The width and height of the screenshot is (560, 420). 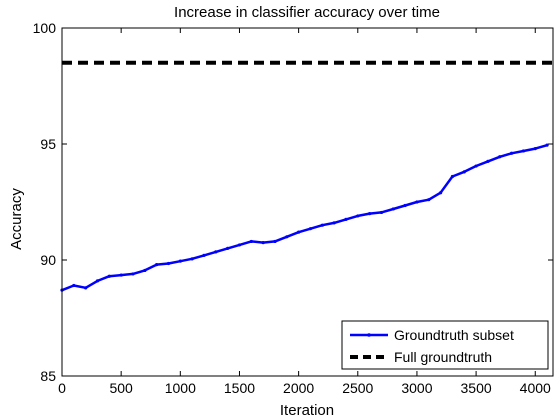 What do you see at coordinates (298, 388) in the screenshot?
I see `x-tick-label-4: 2000` at bounding box center [298, 388].